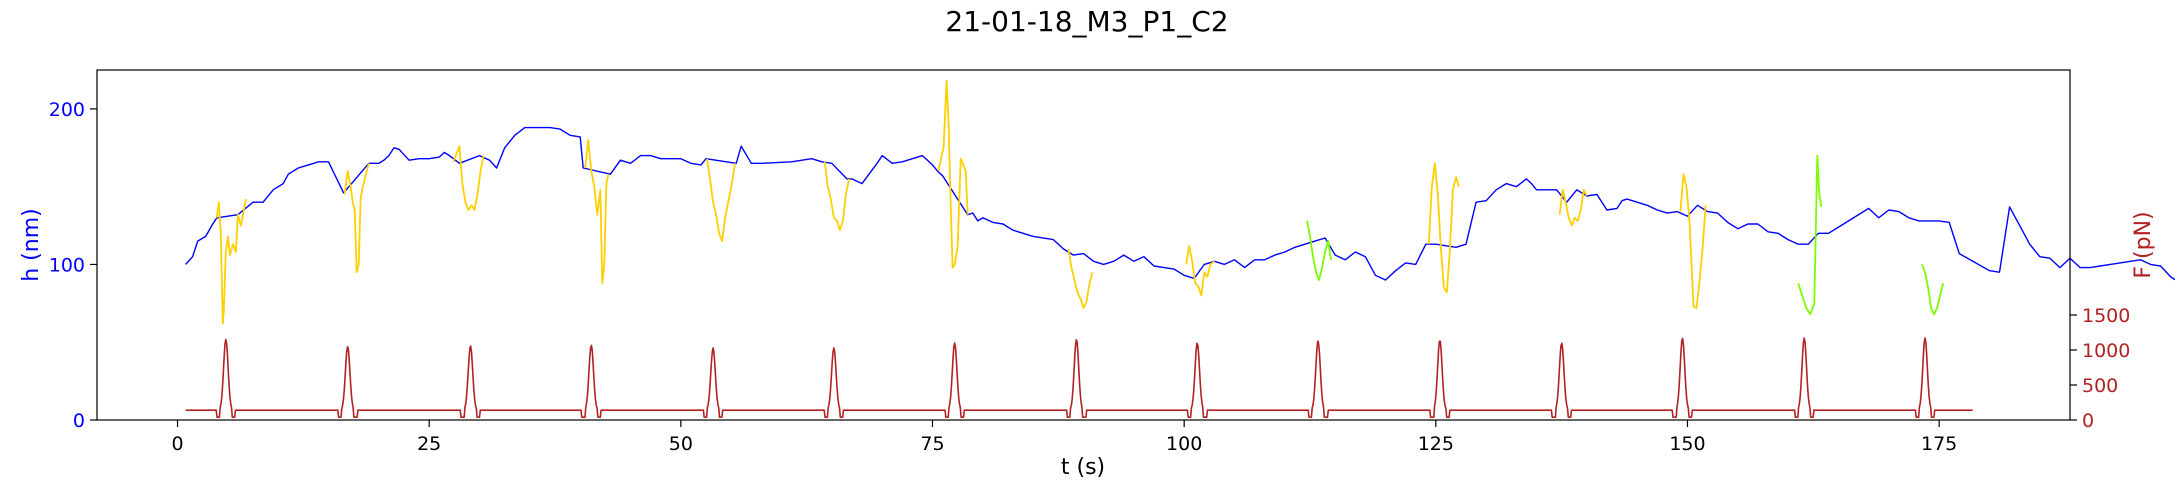  I want to click on force-series, so click(1079, 378).